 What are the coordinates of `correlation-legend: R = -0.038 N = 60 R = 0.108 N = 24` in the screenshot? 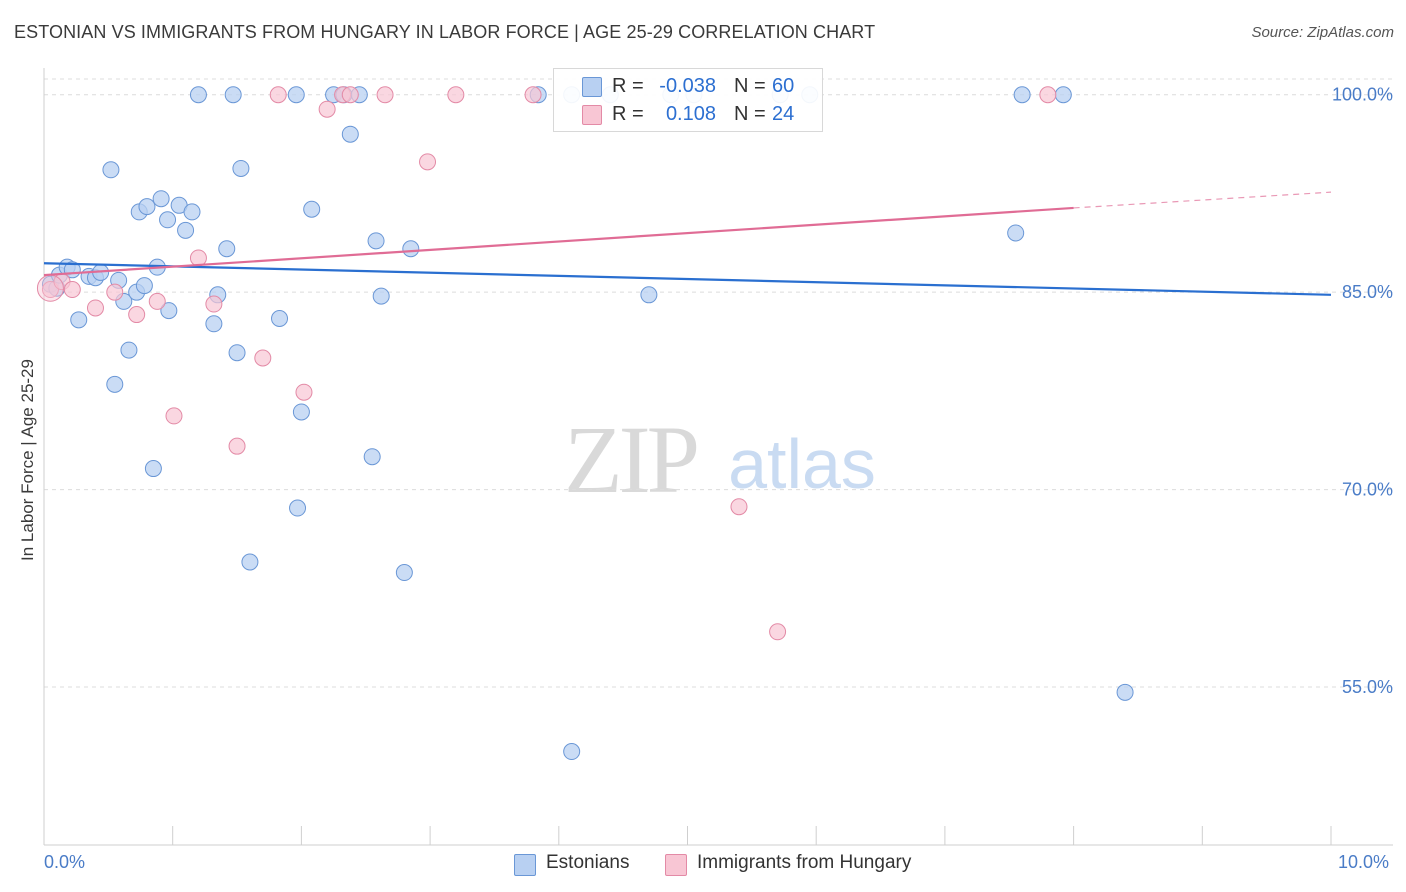 It's located at (688, 100).